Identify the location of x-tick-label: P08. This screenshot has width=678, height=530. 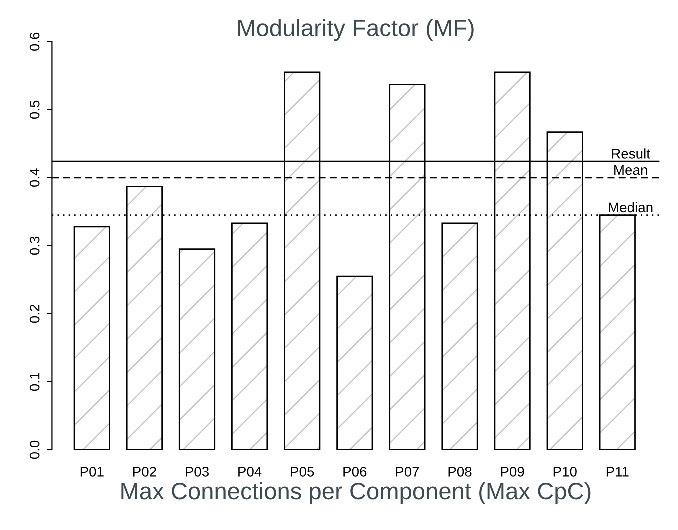
(460, 472).